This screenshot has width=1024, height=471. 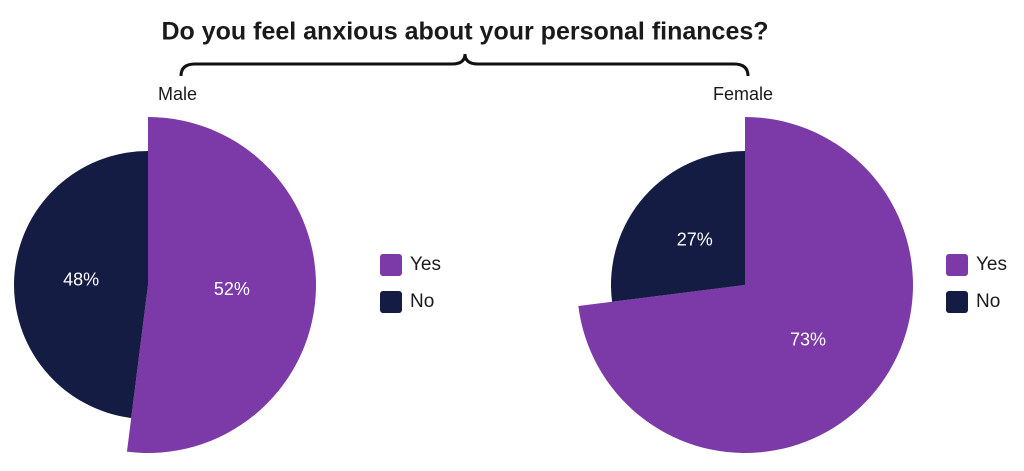 I want to click on data-label: 27%, so click(x=695, y=239).